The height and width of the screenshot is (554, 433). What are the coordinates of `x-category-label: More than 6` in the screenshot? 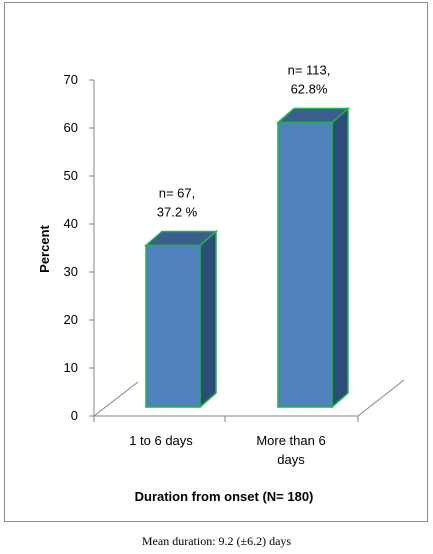 It's located at (290, 440).